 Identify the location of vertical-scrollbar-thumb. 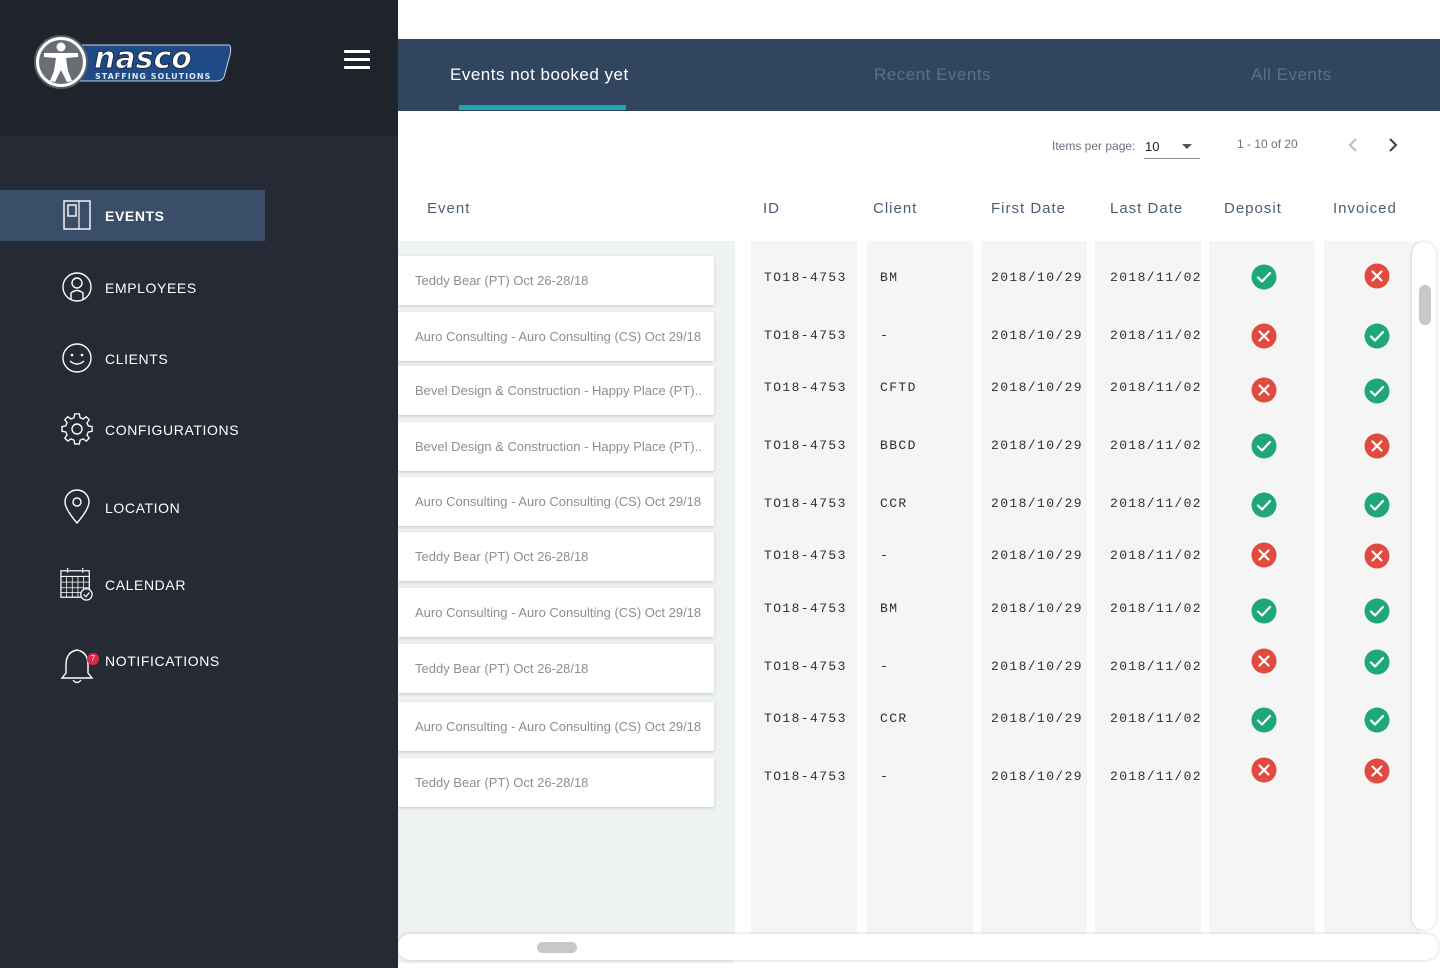
(1425, 305).